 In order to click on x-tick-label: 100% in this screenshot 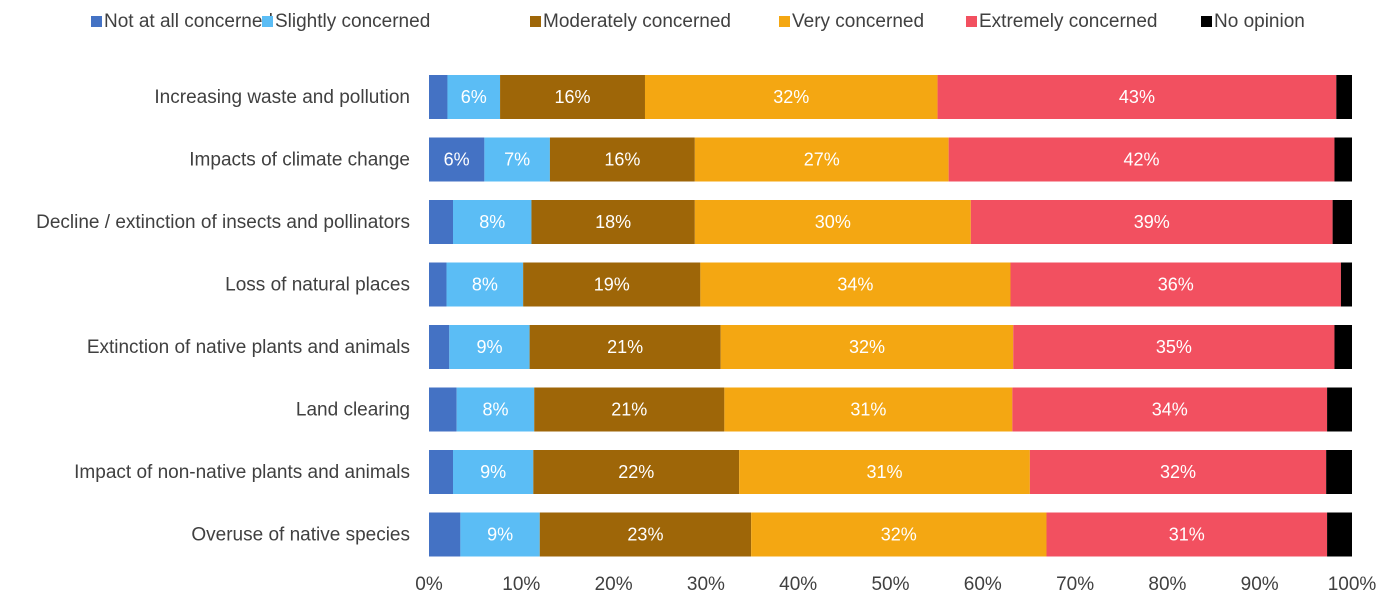, I will do `click(1352, 584)`.